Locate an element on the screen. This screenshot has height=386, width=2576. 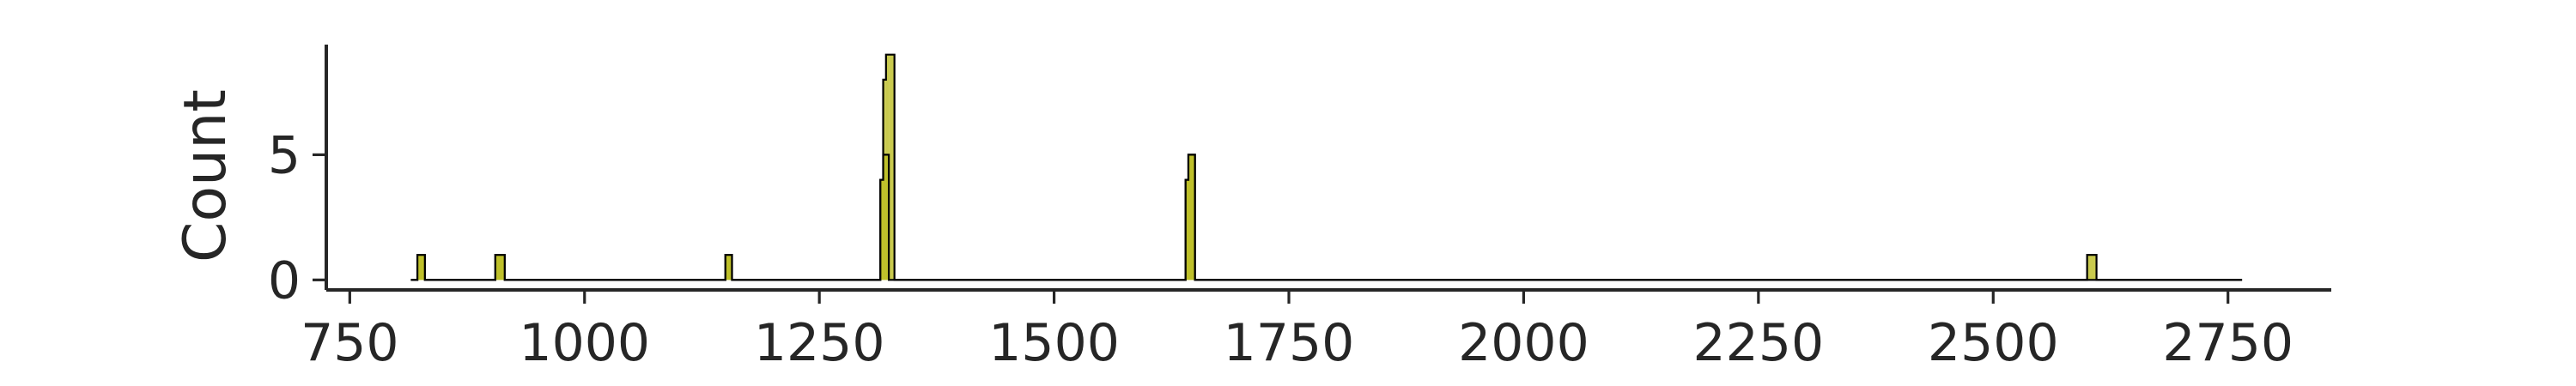
x-tick-label: 1500 is located at coordinates (1054, 343).